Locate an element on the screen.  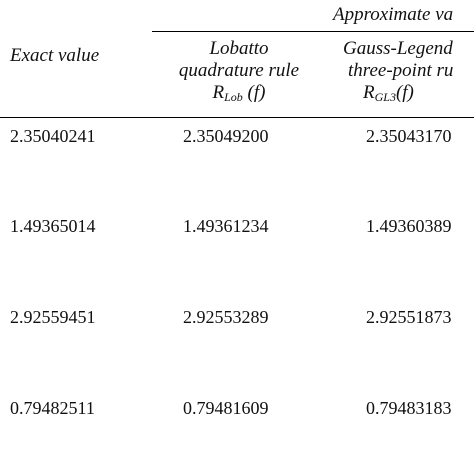
column-header-gauss-legendre: Gauss-Legend three-point ru RGL3(f) is located at coordinates (408, 73).